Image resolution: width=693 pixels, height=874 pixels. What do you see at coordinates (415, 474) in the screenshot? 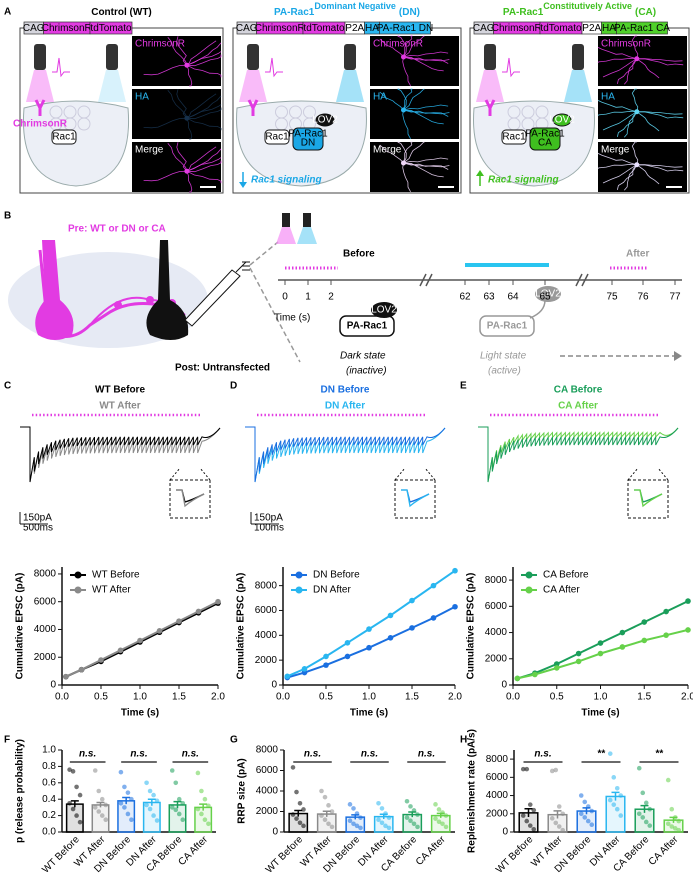
I see `inset-zoom` at bounding box center [415, 474].